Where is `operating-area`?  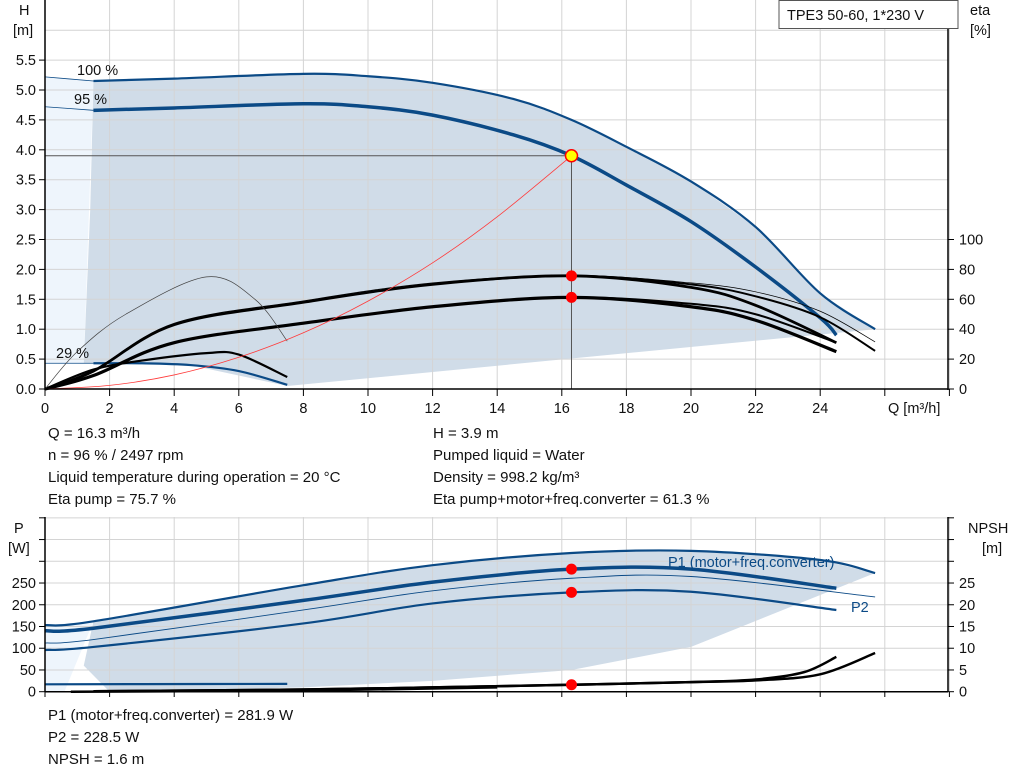 operating-area is located at coordinates (479, 621).